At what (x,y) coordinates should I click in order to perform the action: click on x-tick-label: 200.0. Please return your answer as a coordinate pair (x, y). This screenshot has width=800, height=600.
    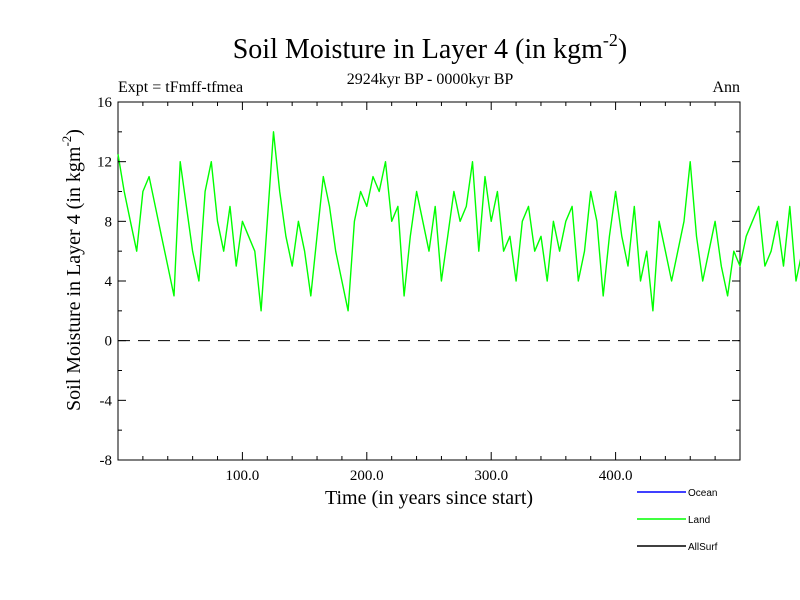
    Looking at the image, I should click on (367, 476).